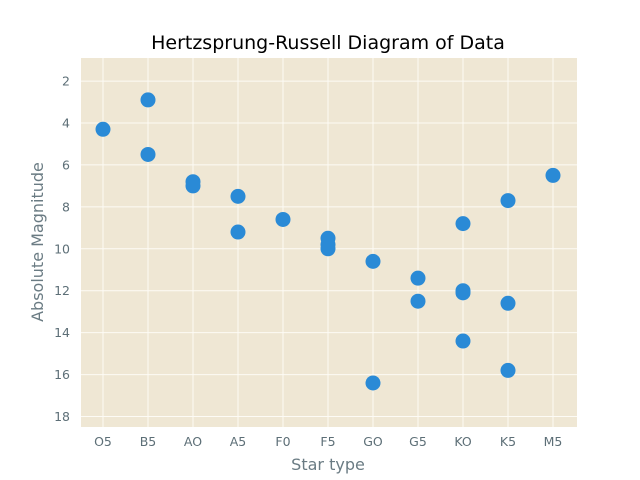  What do you see at coordinates (282, 441) in the screenshot?
I see `x-tick-label: F0` at bounding box center [282, 441].